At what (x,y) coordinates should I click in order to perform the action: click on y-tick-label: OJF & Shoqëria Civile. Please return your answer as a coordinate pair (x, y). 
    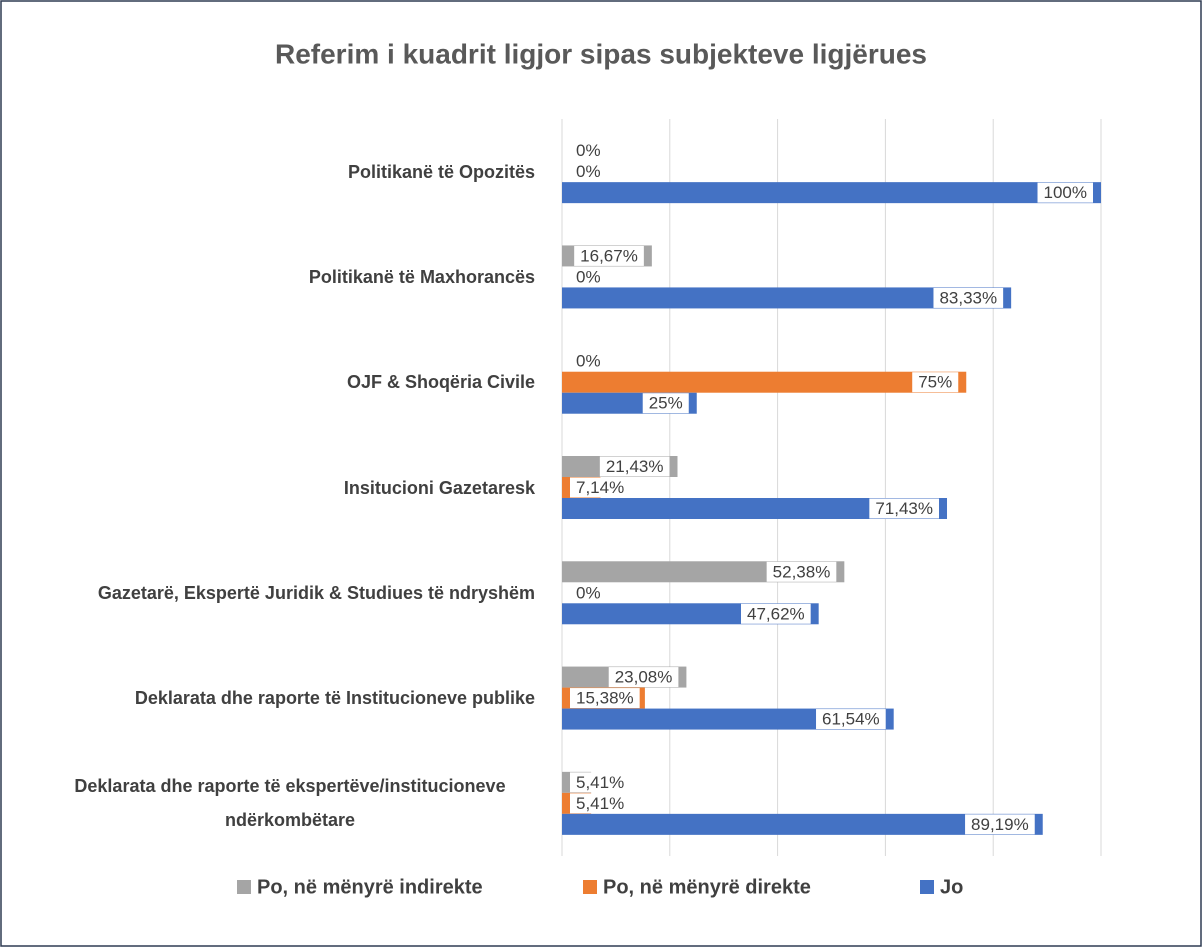
    Looking at the image, I should click on (440, 382).